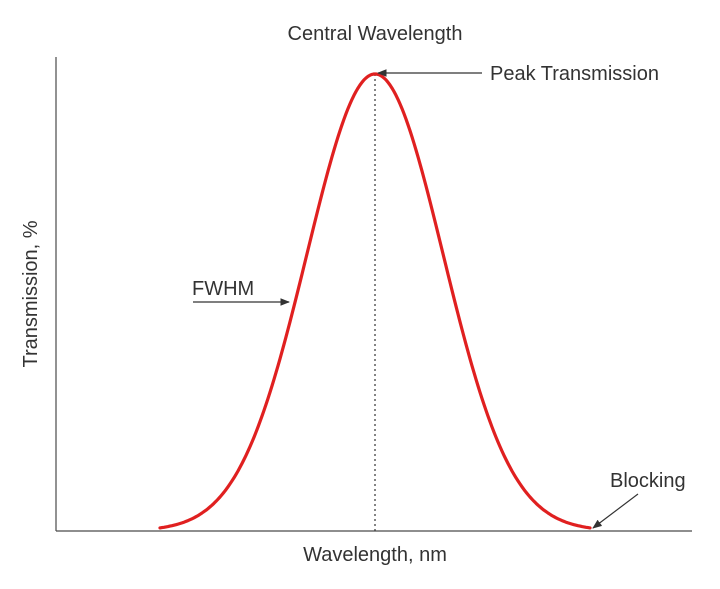 This screenshot has height=589, width=720. Describe the element at coordinates (375, 34) in the screenshot. I see `central-wavelength-label: Central Wavelength` at that location.